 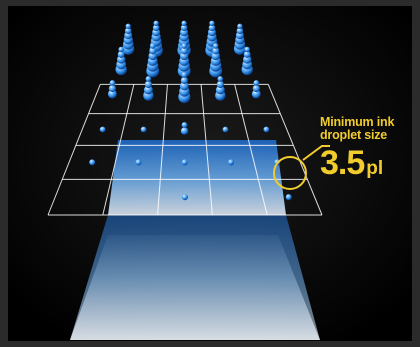 What do you see at coordinates (375, 168) in the screenshot?
I see `droplet-size-unit: pl` at bounding box center [375, 168].